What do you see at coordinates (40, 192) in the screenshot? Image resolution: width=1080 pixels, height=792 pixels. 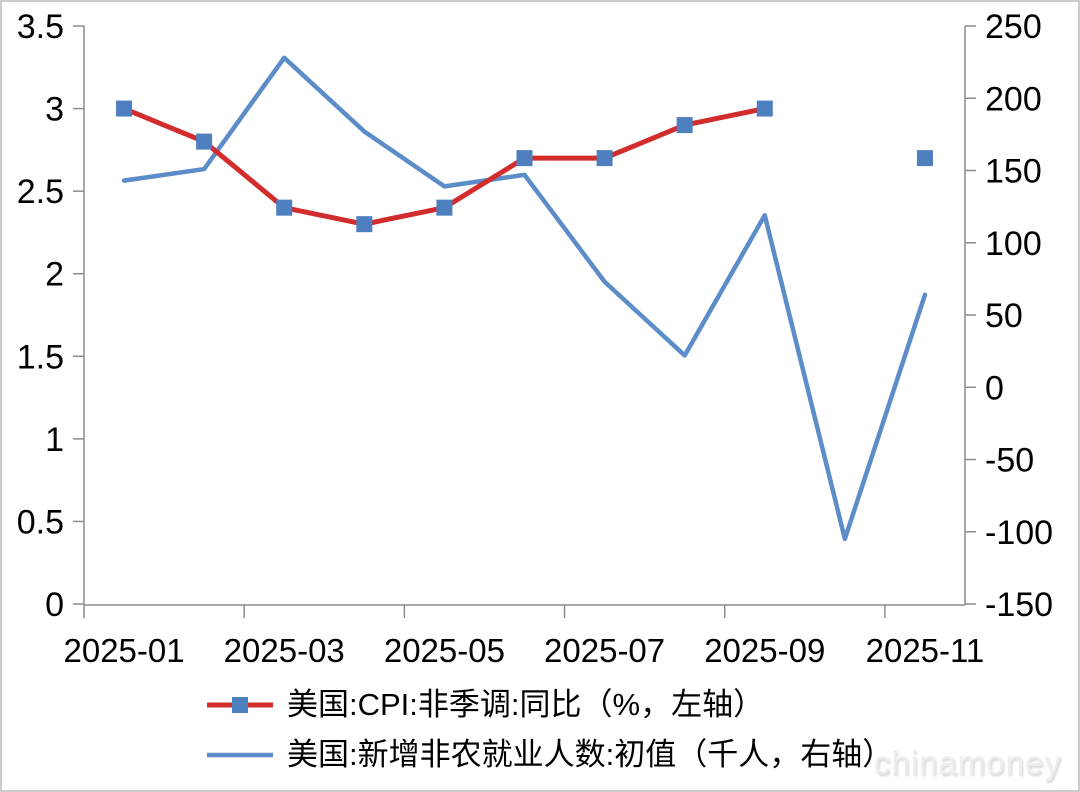 I see `y-left-tick-label: 2.5` at bounding box center [40, 192].